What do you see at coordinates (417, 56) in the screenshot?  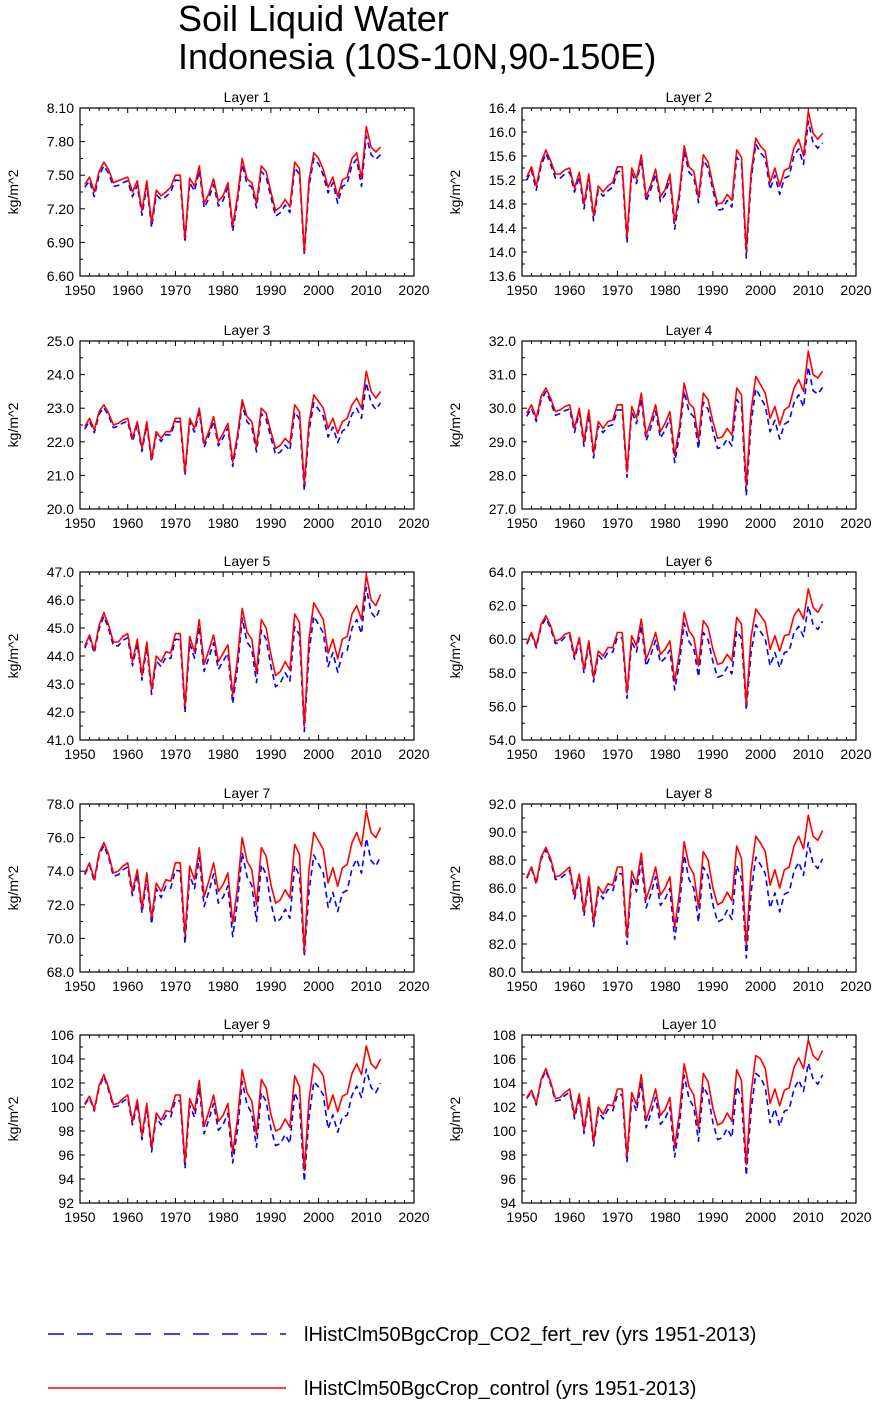 I see `page-subtitle: Indonesia (10S-10N,90-150E)` at bounding box center [417, 56].